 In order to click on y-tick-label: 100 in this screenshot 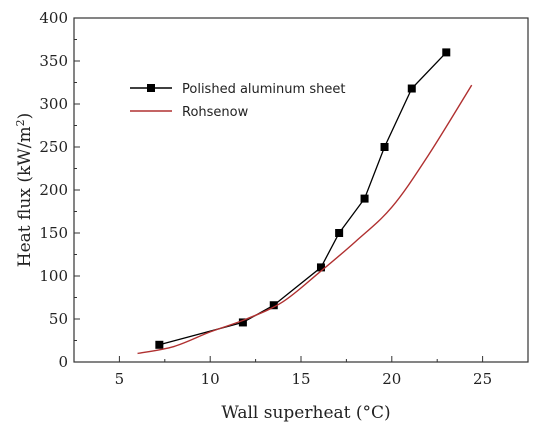, I will do `click(53, 276)`.